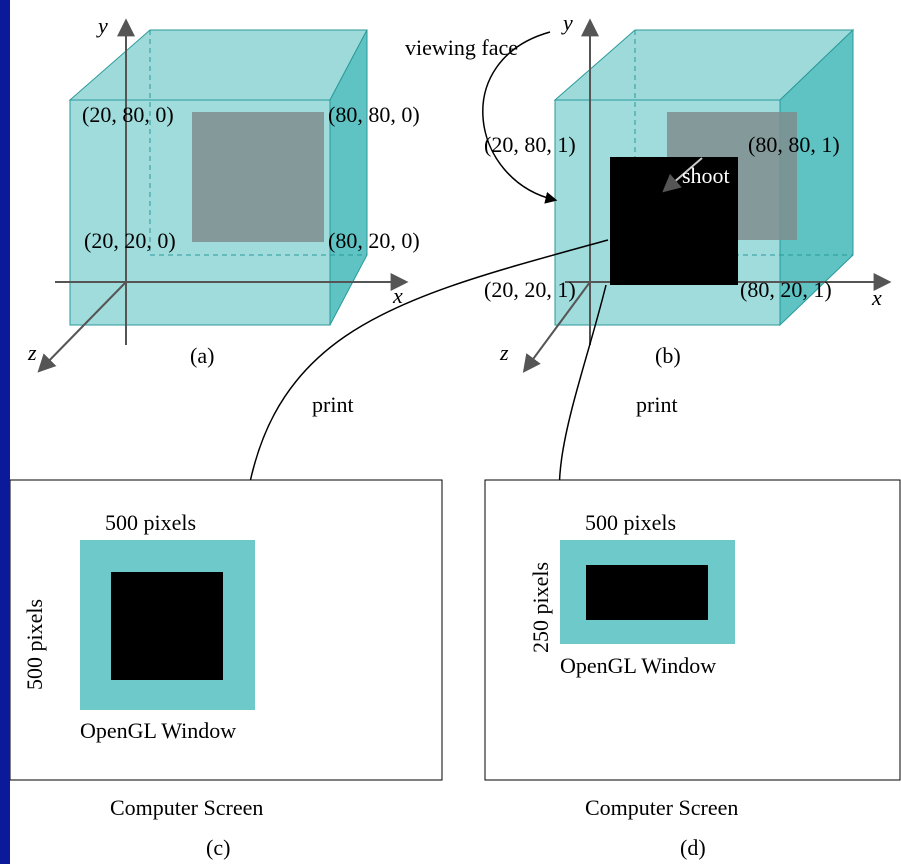 This screenshot has height=864, width=901. Describe the element at coordinates (638, 665) in the screenshot. I see `window-label-d: OpenGL Window` at that location.